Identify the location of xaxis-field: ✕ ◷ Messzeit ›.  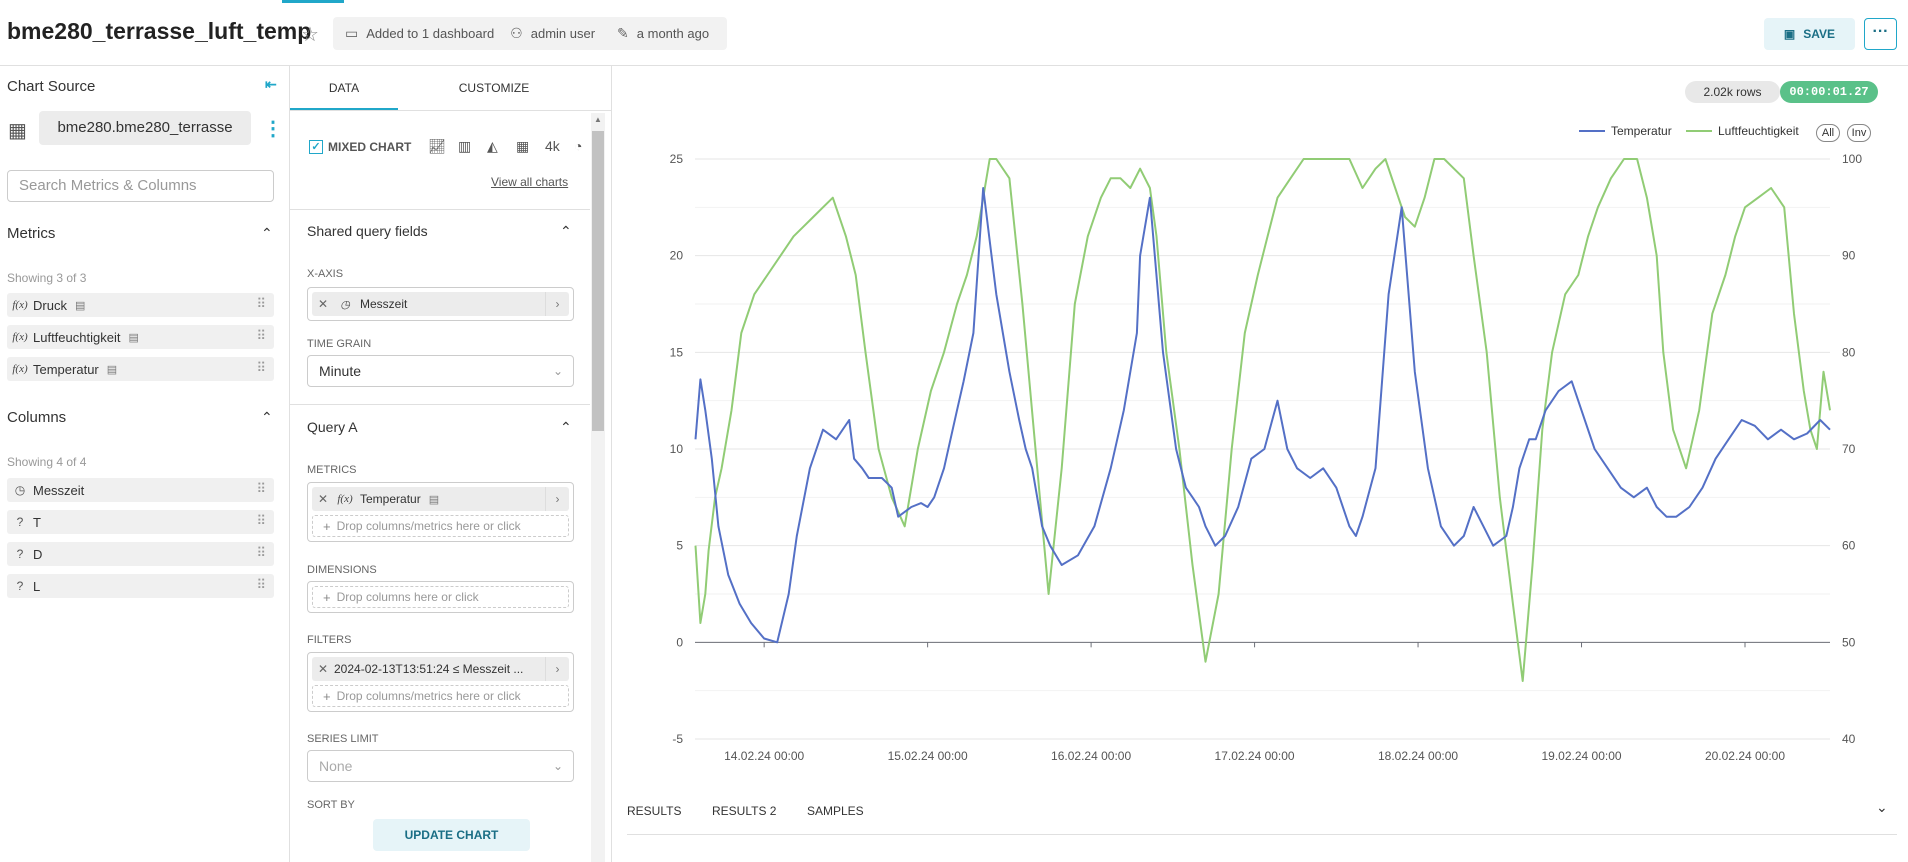
(440, 304).